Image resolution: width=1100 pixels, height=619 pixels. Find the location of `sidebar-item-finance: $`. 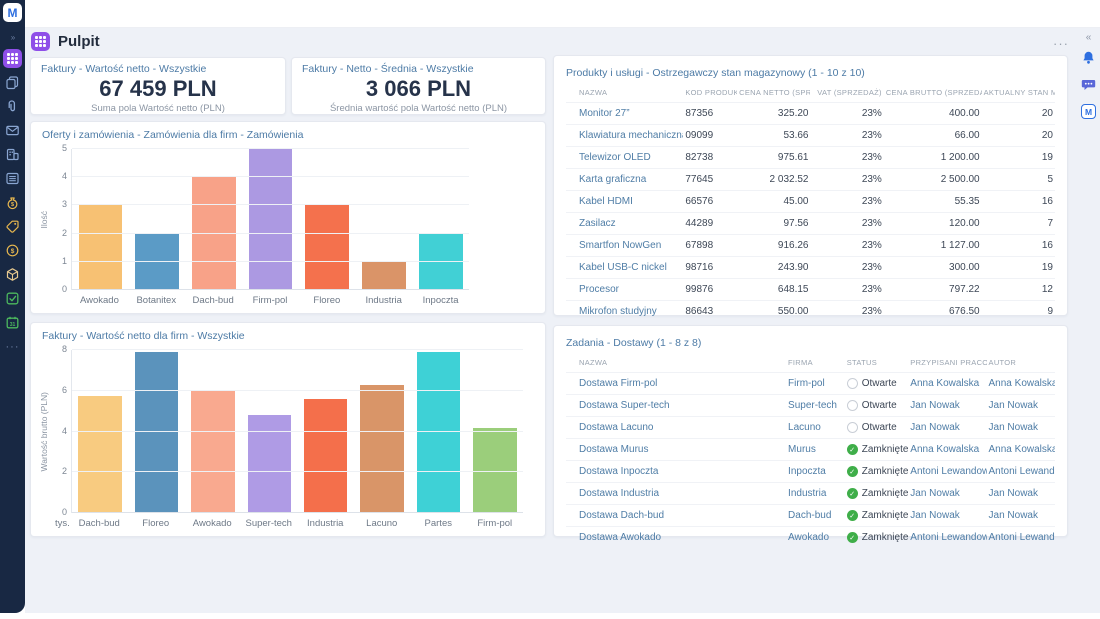

sidebar-item-finance: $ is located at coordinates (12, 202).